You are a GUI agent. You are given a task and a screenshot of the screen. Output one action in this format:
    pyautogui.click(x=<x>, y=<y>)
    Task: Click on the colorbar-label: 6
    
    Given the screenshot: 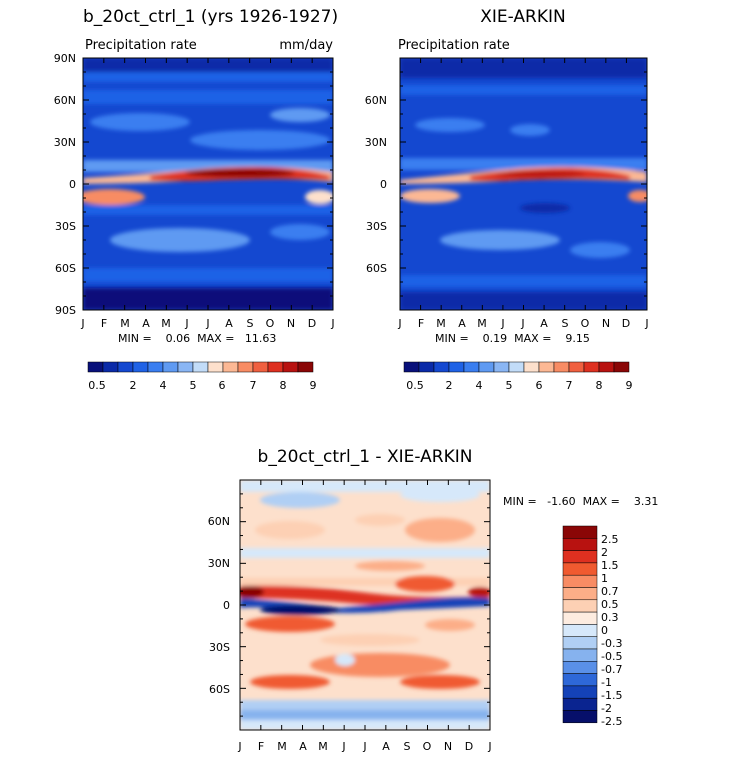 What is the action you would take?
    pyautogui.click(x=539, y=385)
    